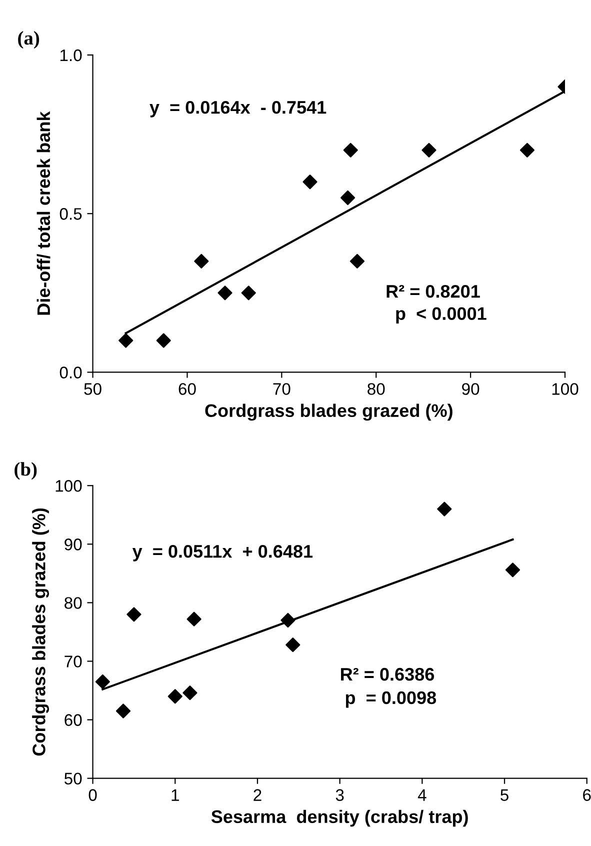 The width and height of the screenshot is (591, 846). I want to click on x-axis-title: Cordgrass blades grazed (%), so click(328, 412).